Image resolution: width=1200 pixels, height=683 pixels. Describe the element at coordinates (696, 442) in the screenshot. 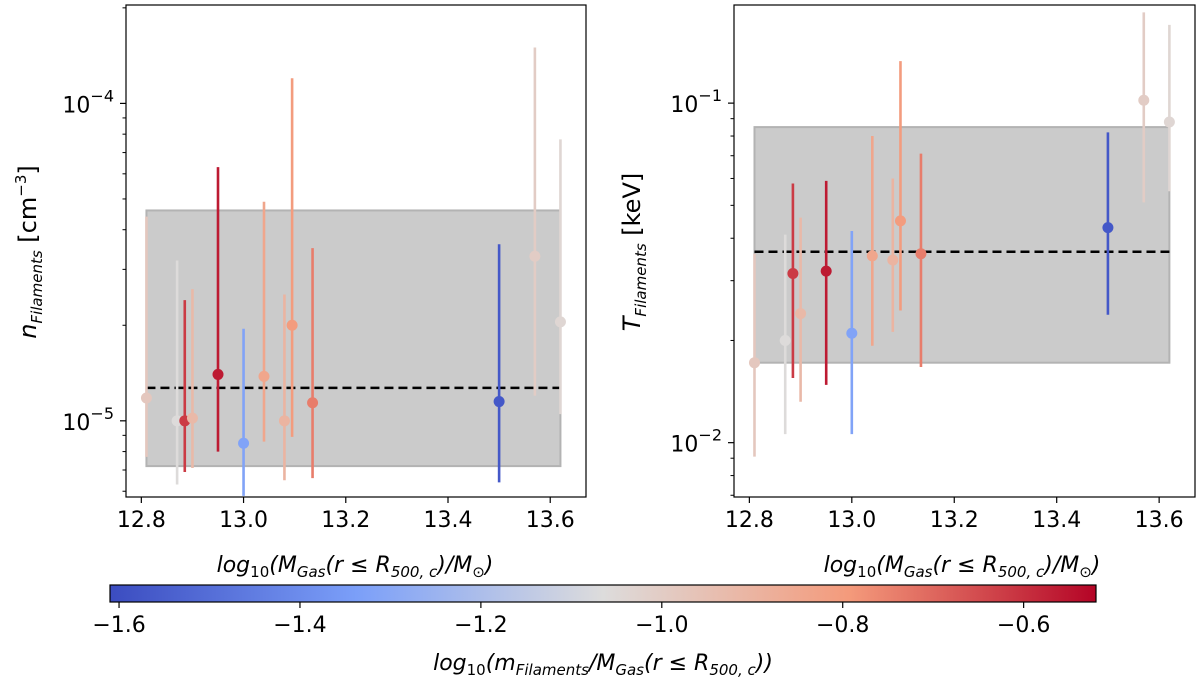

I see `right-y-tick-label: 10⁻²` at that location.